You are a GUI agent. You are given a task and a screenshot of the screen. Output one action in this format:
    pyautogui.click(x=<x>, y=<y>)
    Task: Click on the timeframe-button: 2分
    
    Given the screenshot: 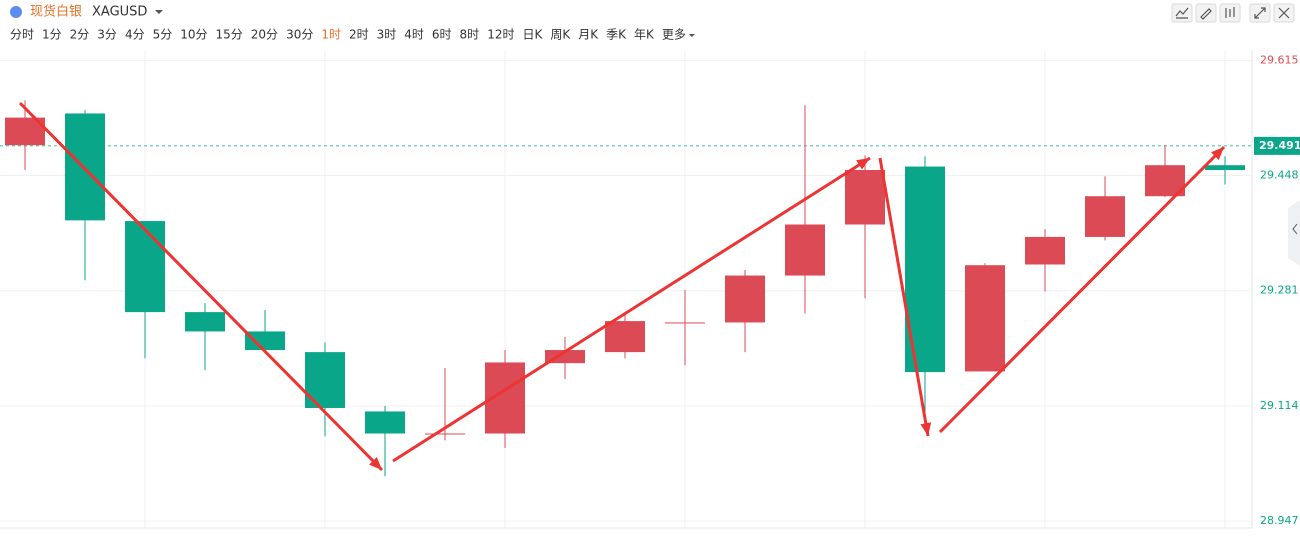 What is the action you would take?
    pyautogui.click(x=80, y=35)
    